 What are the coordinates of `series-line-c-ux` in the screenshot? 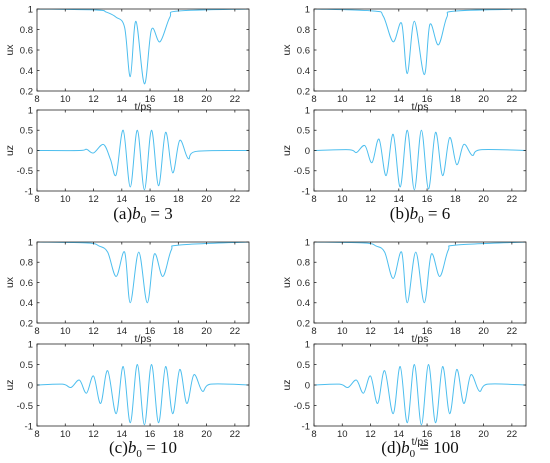 It's located at (143, 273).